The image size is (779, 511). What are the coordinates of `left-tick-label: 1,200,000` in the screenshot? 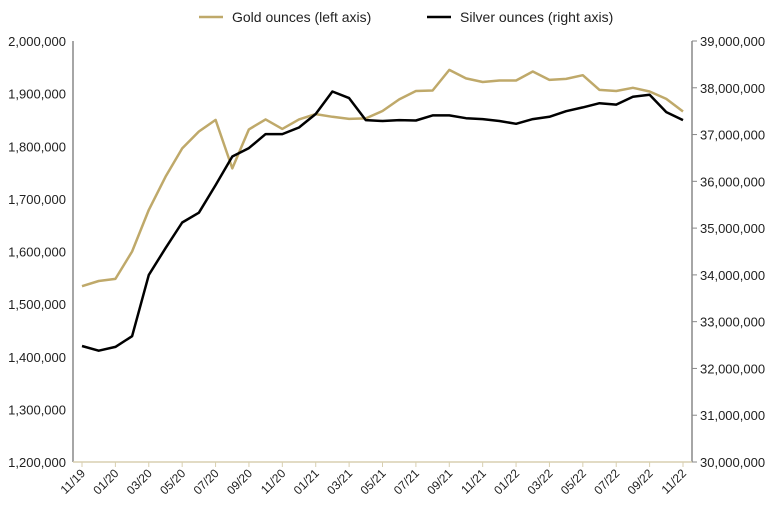 It's located at (37, 462).